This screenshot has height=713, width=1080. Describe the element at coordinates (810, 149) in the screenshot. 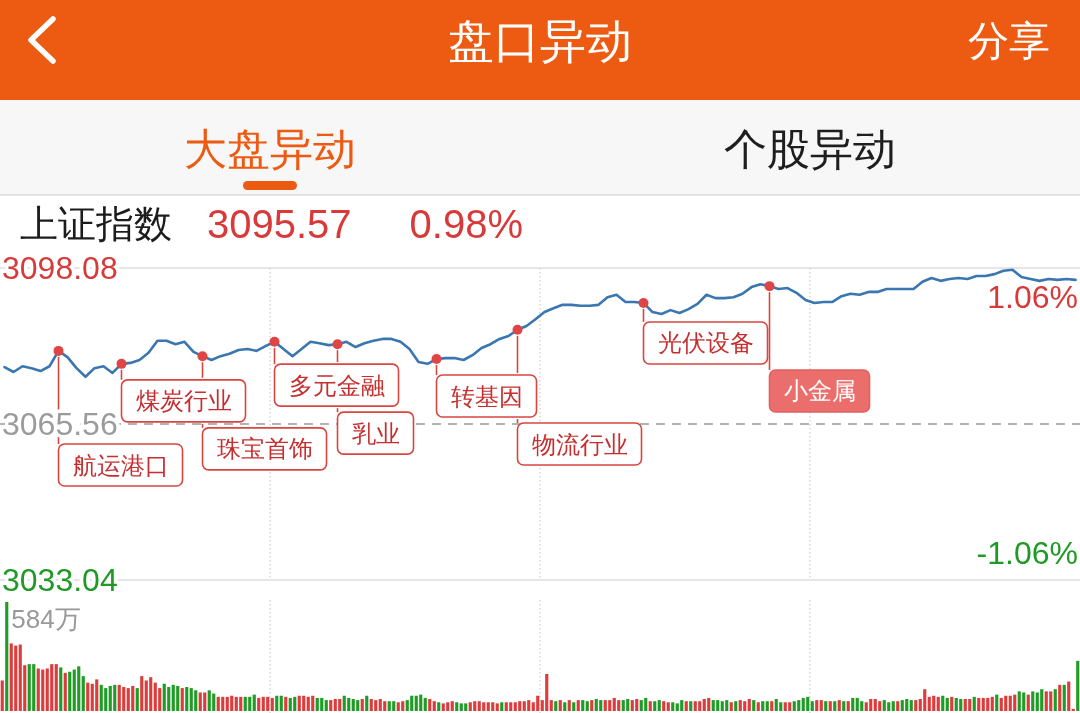

I see `text: 个股异动` at that location.